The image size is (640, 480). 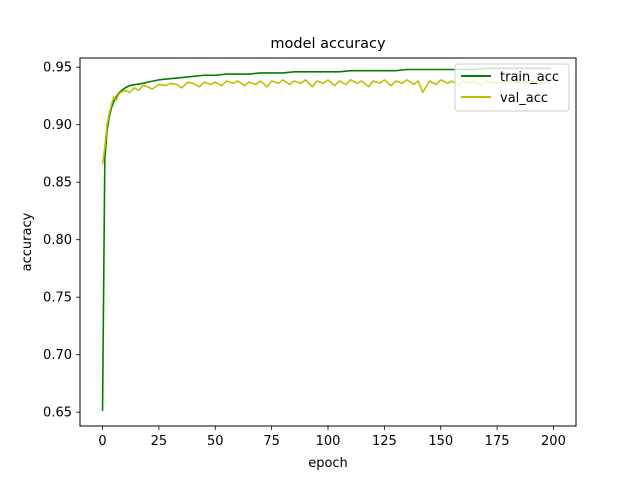 What do you see at coordinates (27, 241) in the screenshot?
I see `y-axis-label: accuracy` at bounding box center [27, 241].